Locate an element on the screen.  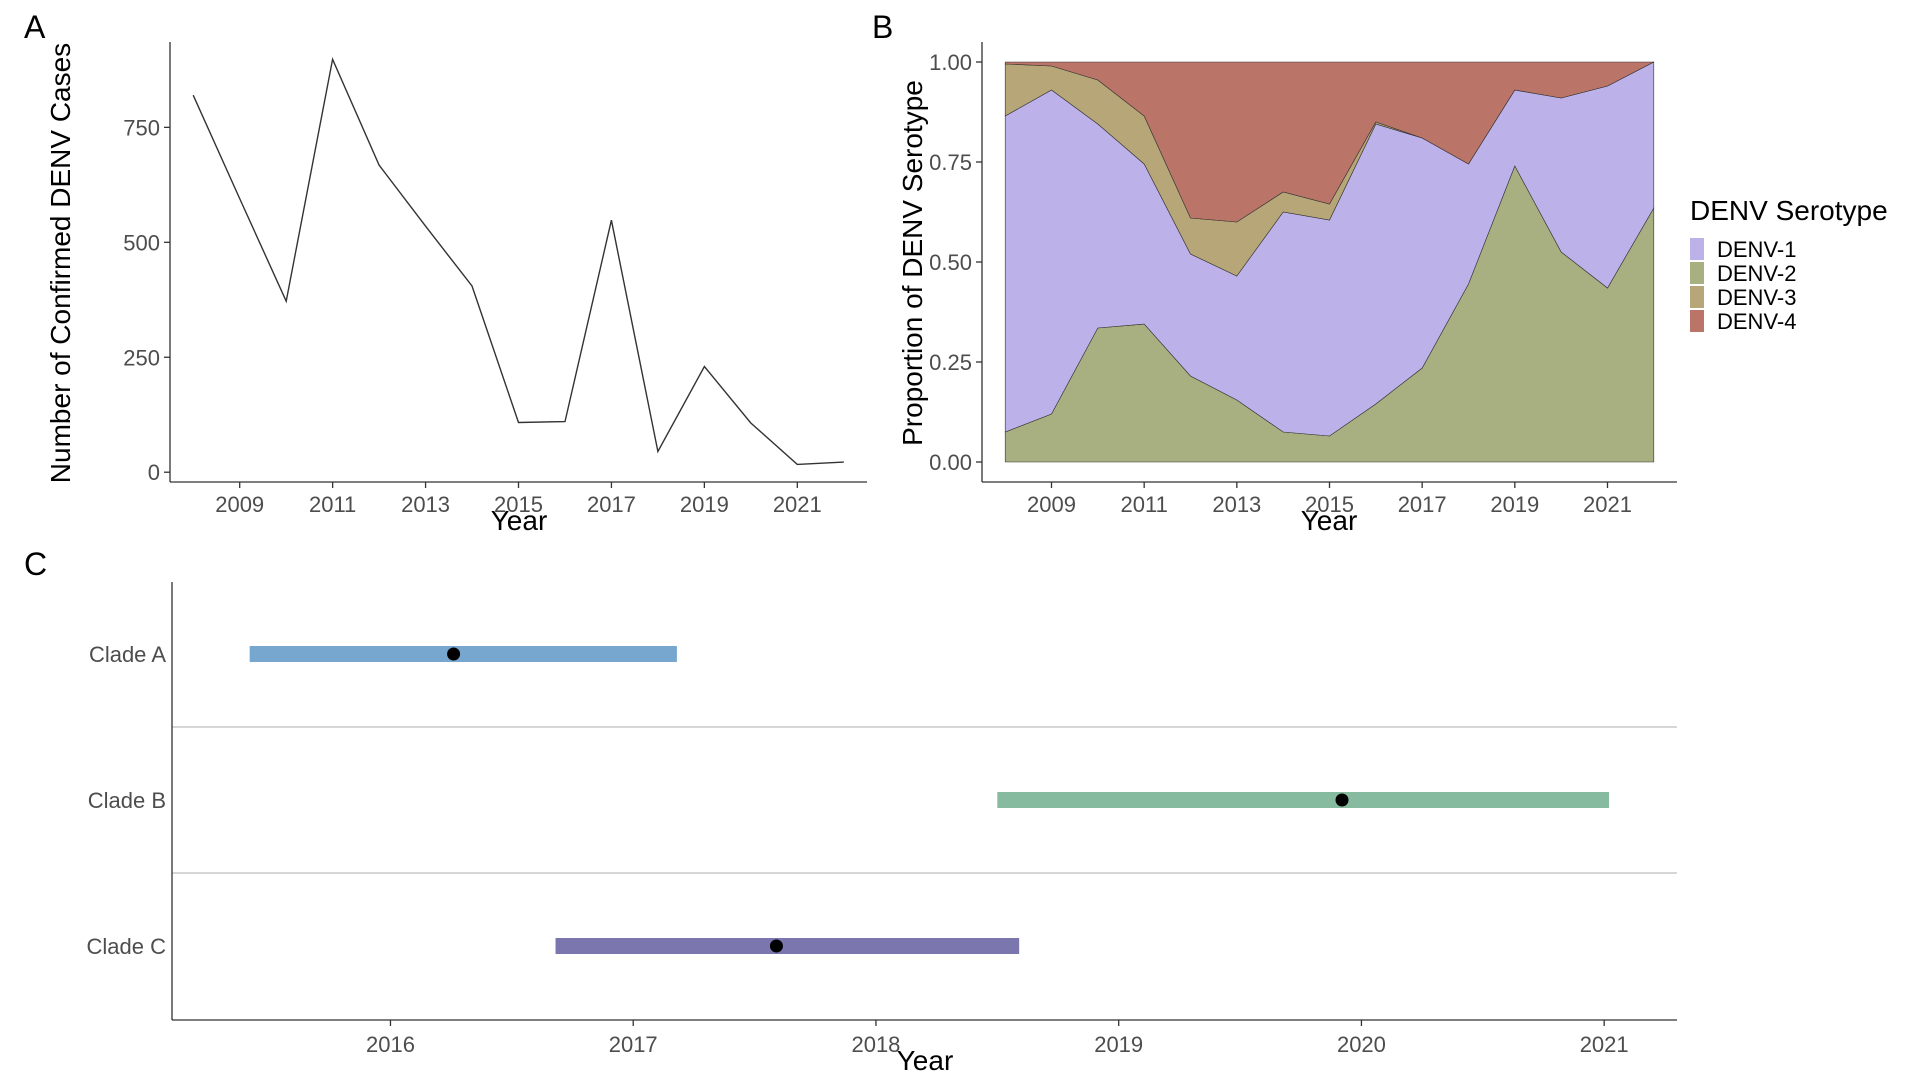
panel-letter-c: C is located at coordinates (35, 564).